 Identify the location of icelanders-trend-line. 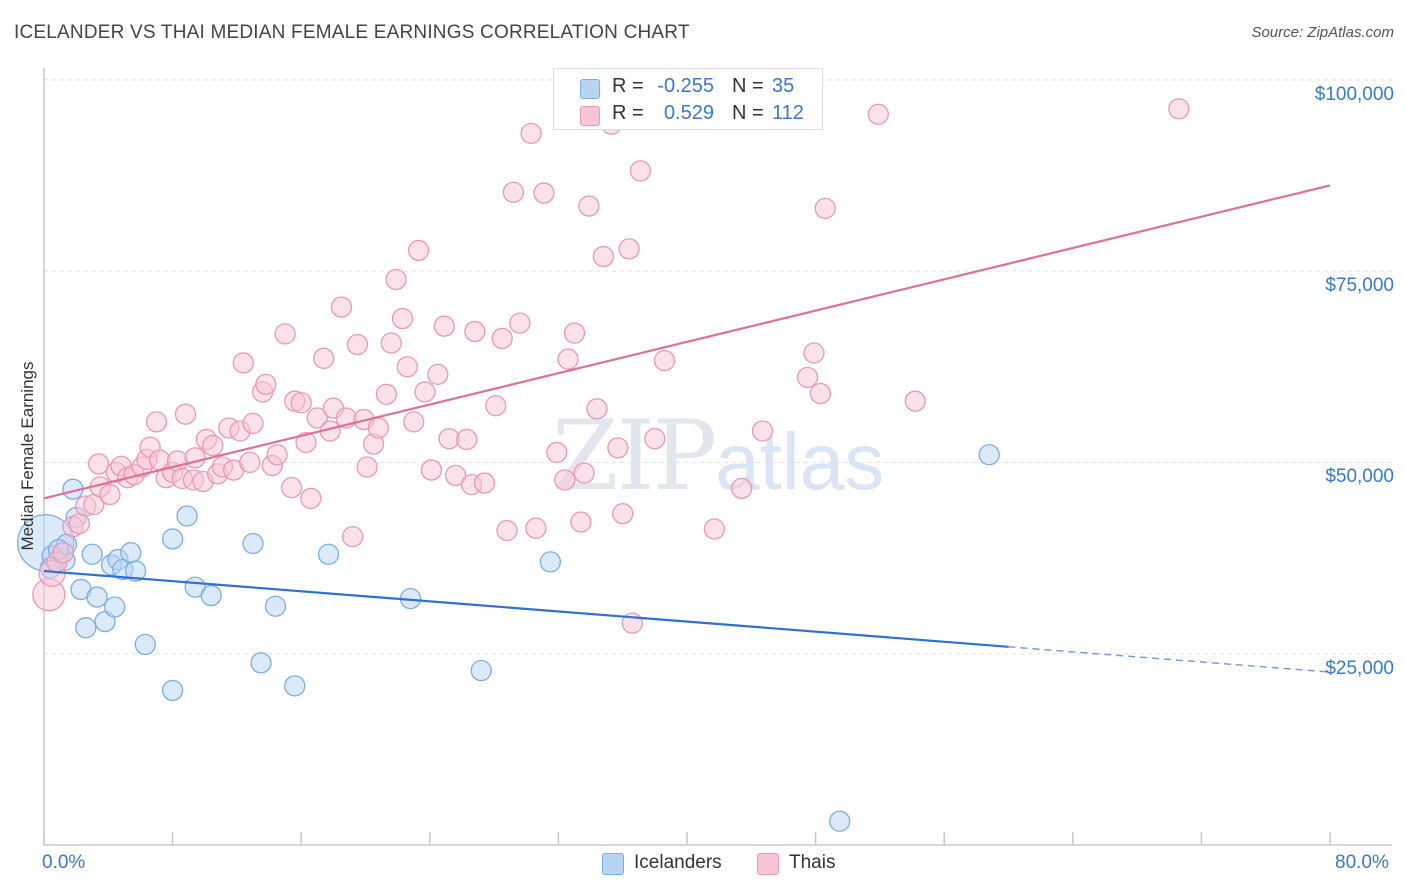
(526, 608).